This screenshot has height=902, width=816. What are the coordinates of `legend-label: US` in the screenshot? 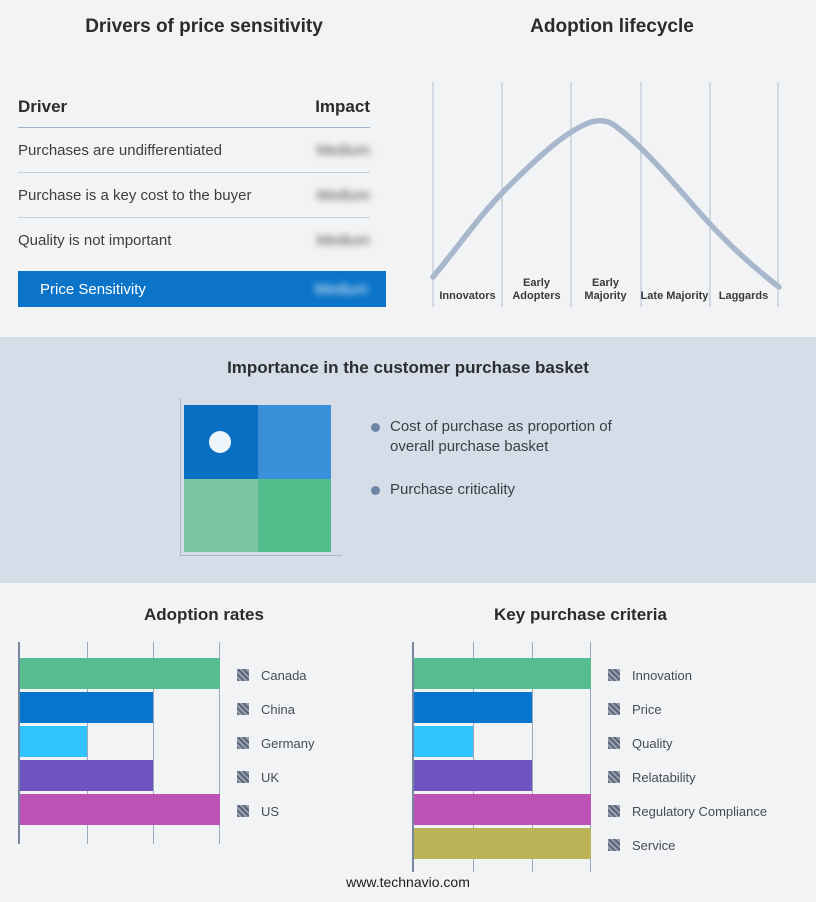 It's located at (270, 811).